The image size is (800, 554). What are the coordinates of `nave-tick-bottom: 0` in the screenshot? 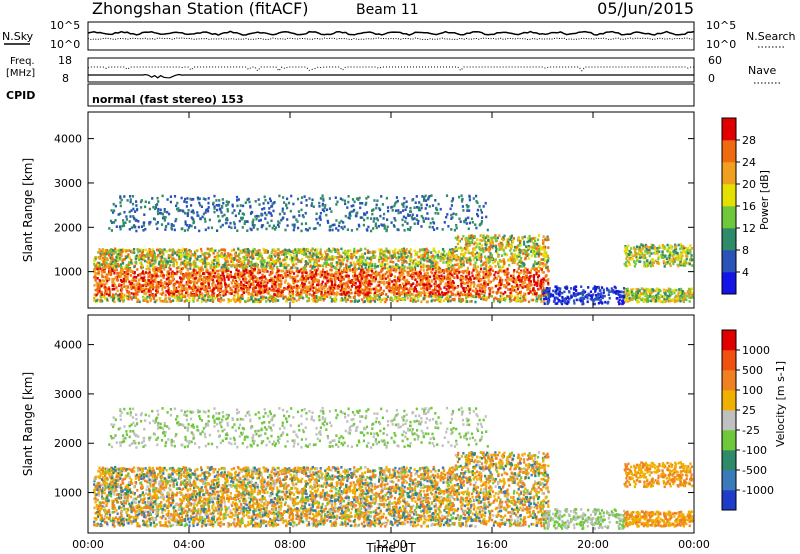 It's located at (711, 78).